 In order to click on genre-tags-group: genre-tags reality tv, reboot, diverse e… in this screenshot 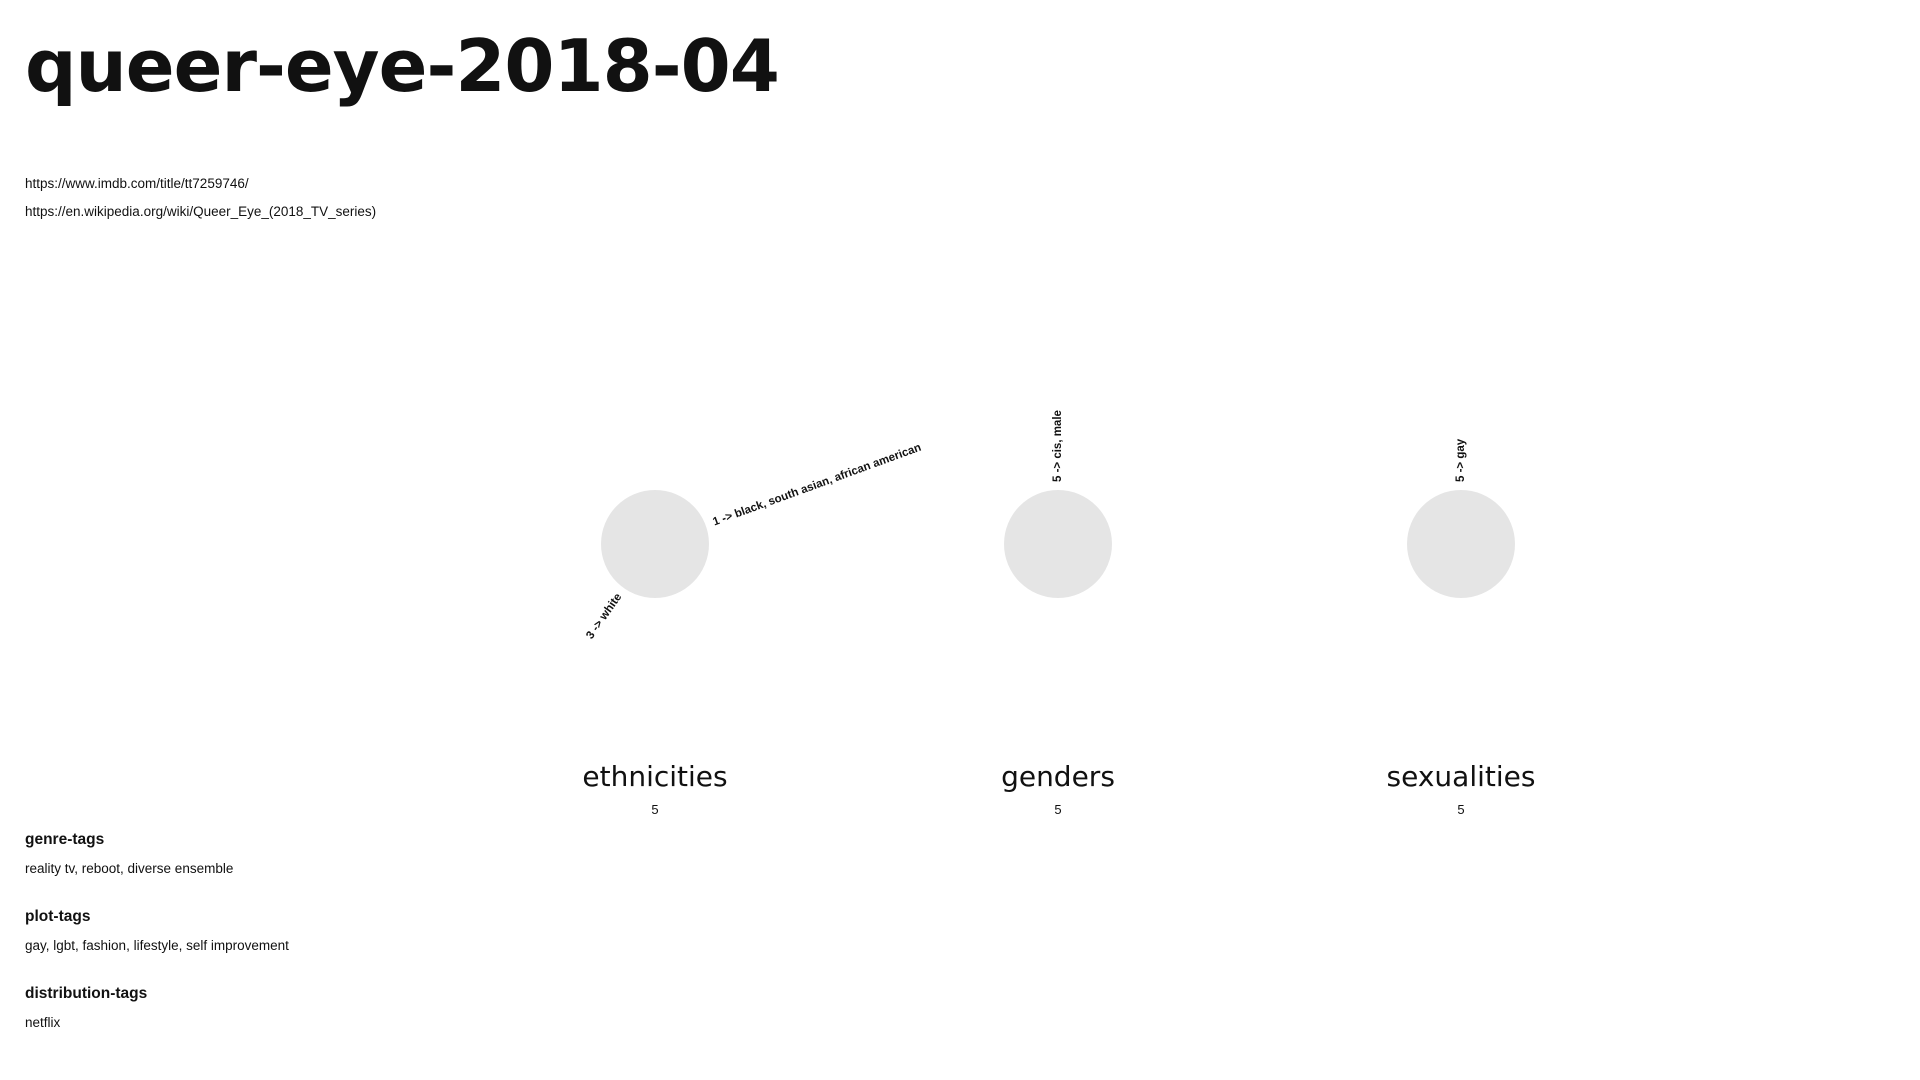, I will do `click(157, 854)`.